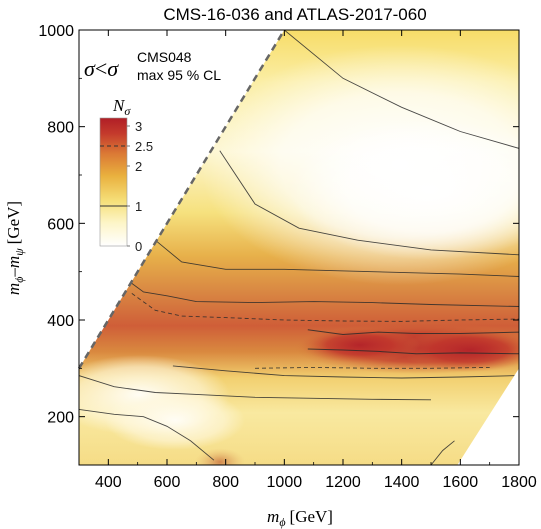  I want to click on x-axis-label: mϕ [GeV], so click(300, 518).